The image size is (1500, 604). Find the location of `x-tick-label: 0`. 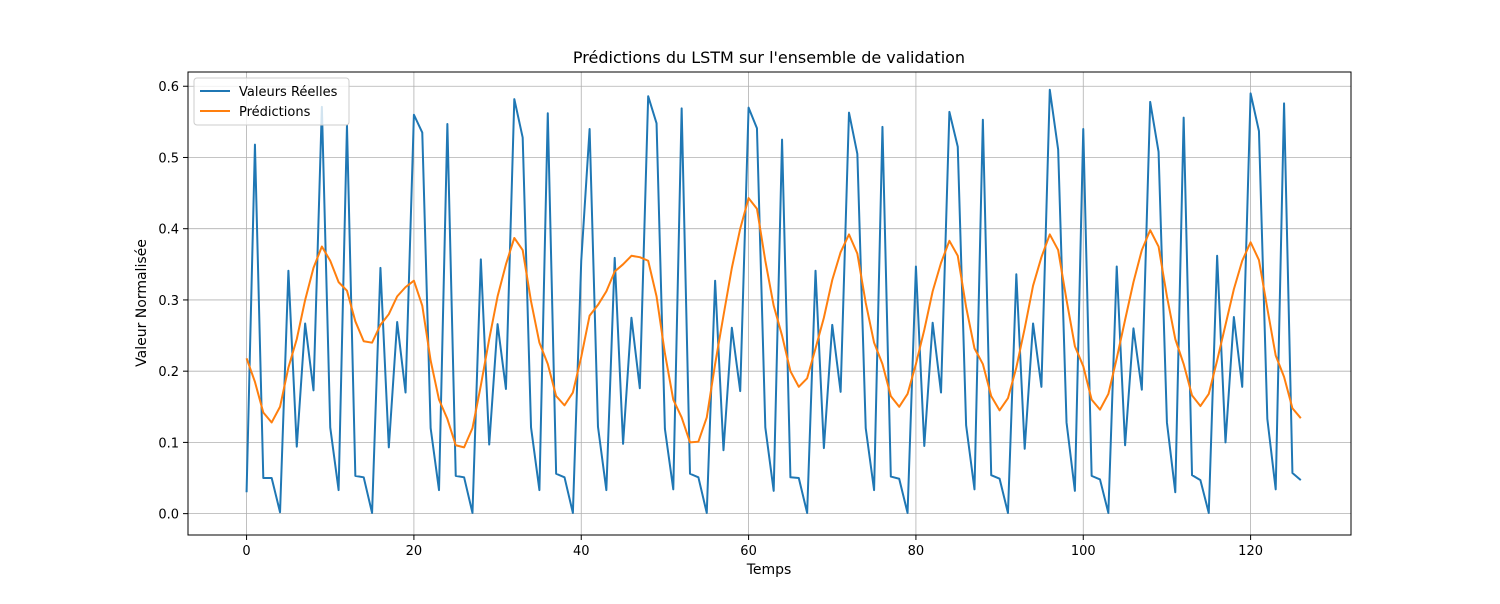

x-tick-label: 0 is located at coordinates (246, 551).